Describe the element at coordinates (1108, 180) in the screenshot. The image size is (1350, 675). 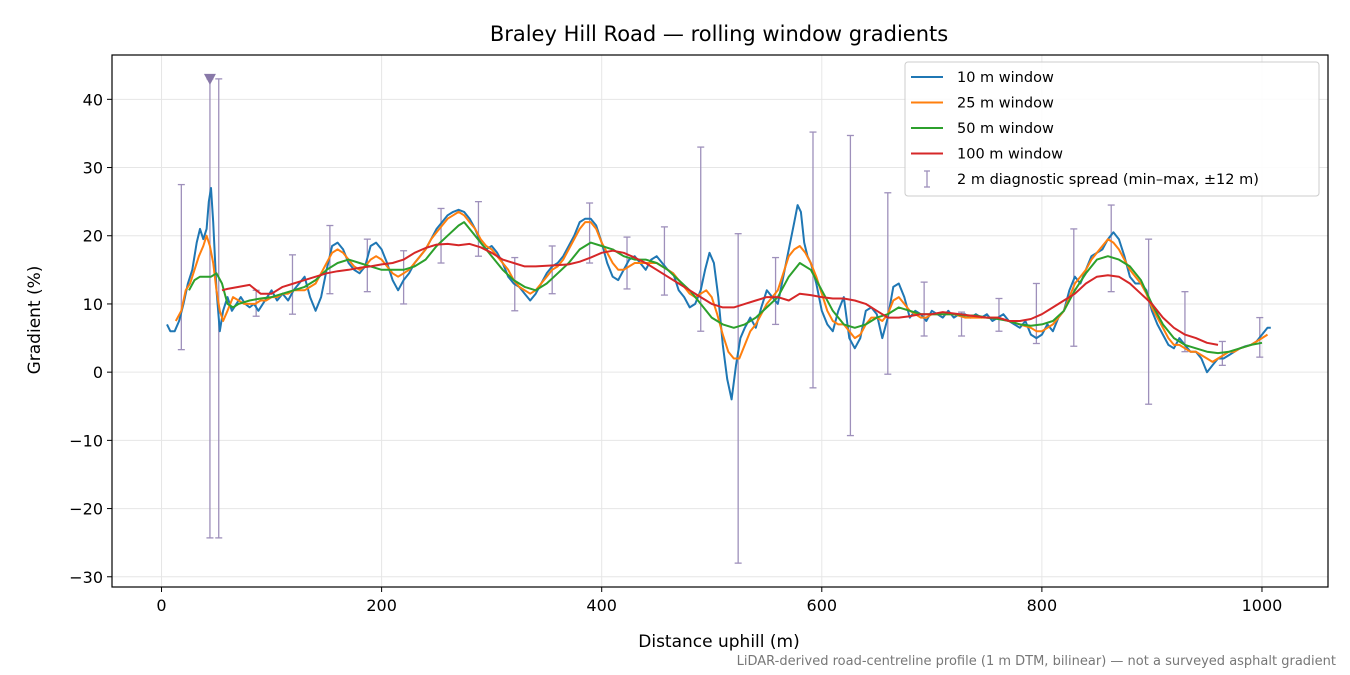
I see `legend-label: 2 m diagnostic spread (min–max, ±12 m)` at that location.